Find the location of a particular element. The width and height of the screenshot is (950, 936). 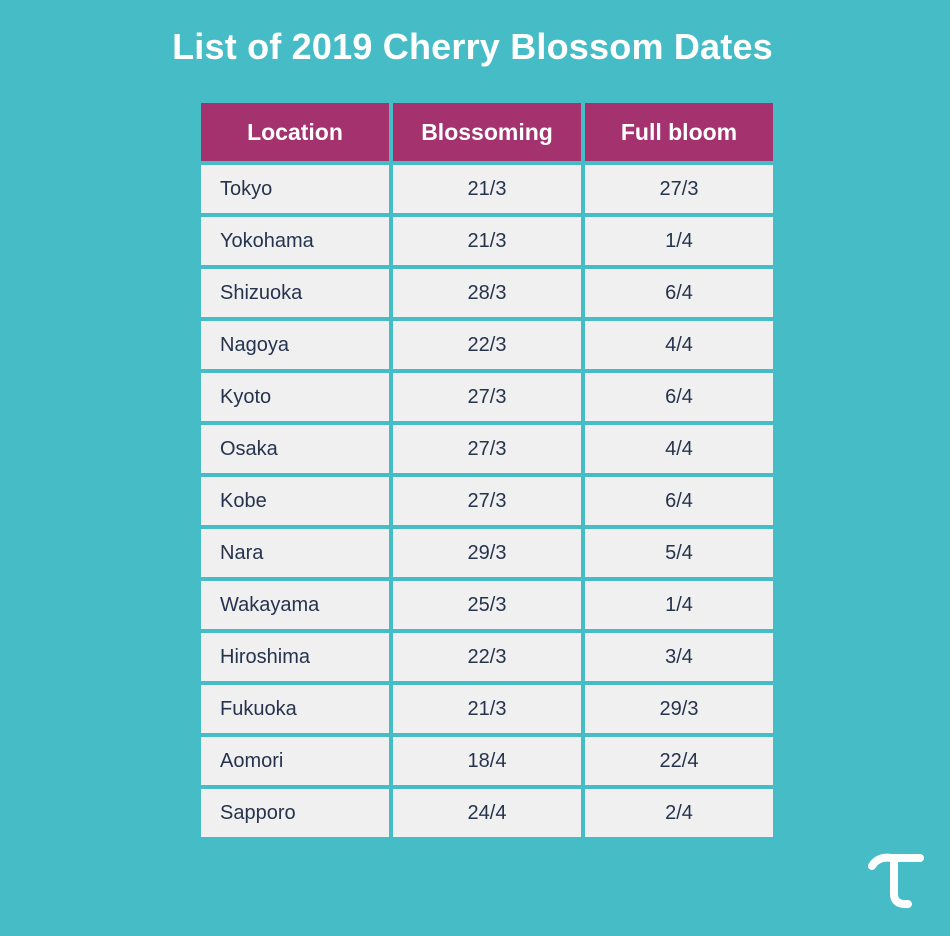

location-cell: Nagoya is located at coordinates (295, 345).